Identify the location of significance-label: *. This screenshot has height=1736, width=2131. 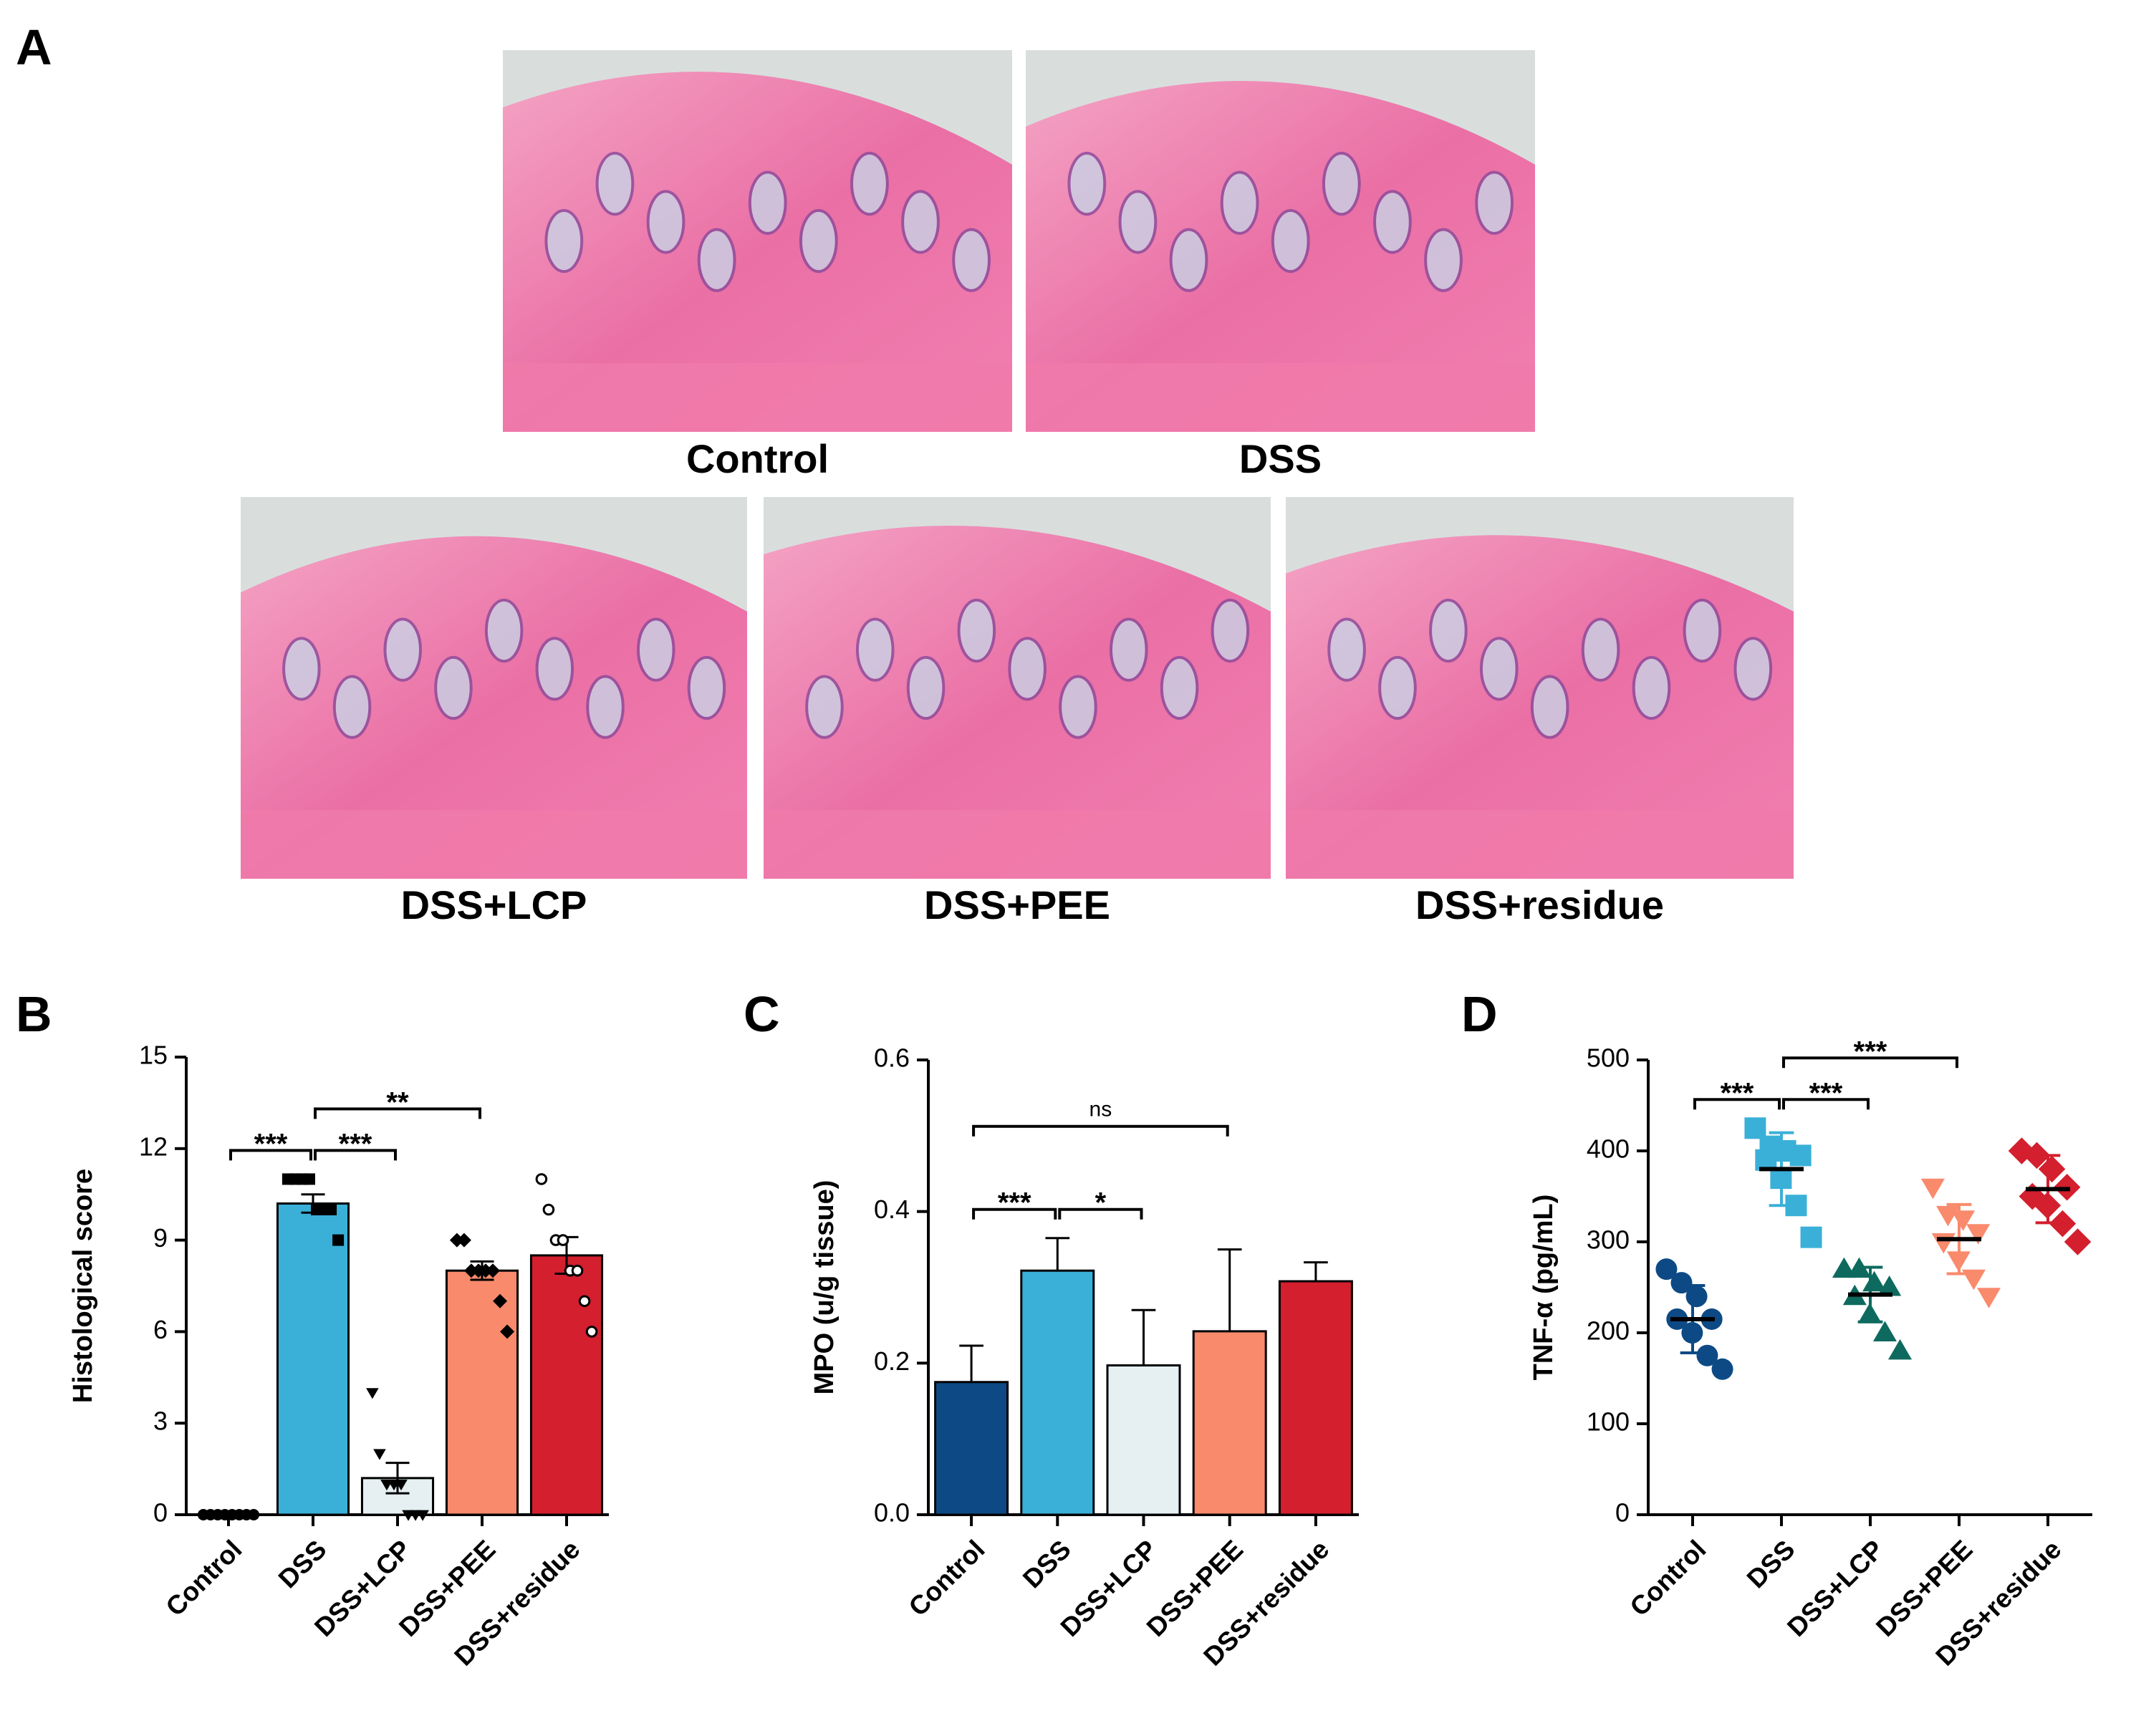
(1101, 1203).